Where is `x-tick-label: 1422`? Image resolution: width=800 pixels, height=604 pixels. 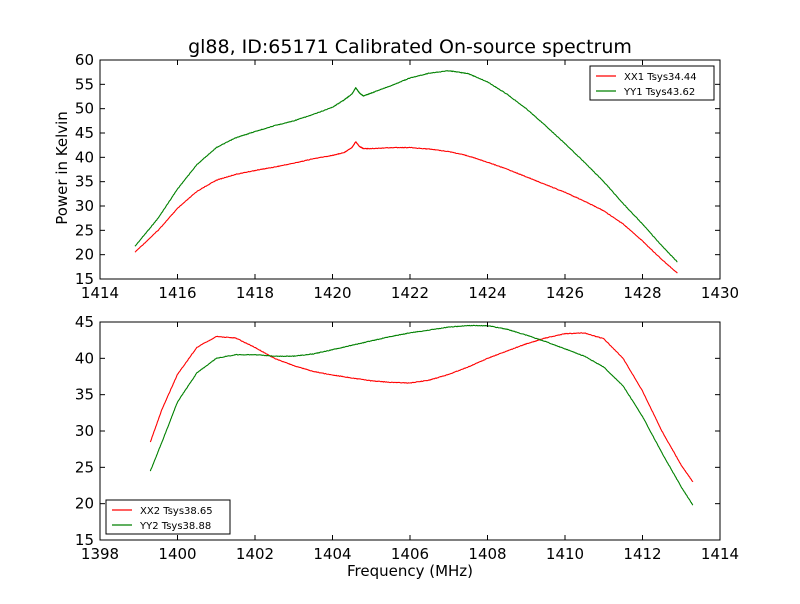
x-tick-label: 1422 is located at coordinates (410, 293).